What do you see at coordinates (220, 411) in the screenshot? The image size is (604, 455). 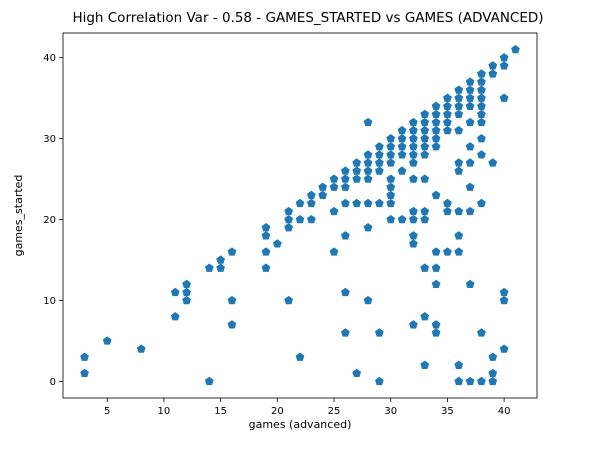 I see `x-tick-label: 15` at bounding box center [220, 411].